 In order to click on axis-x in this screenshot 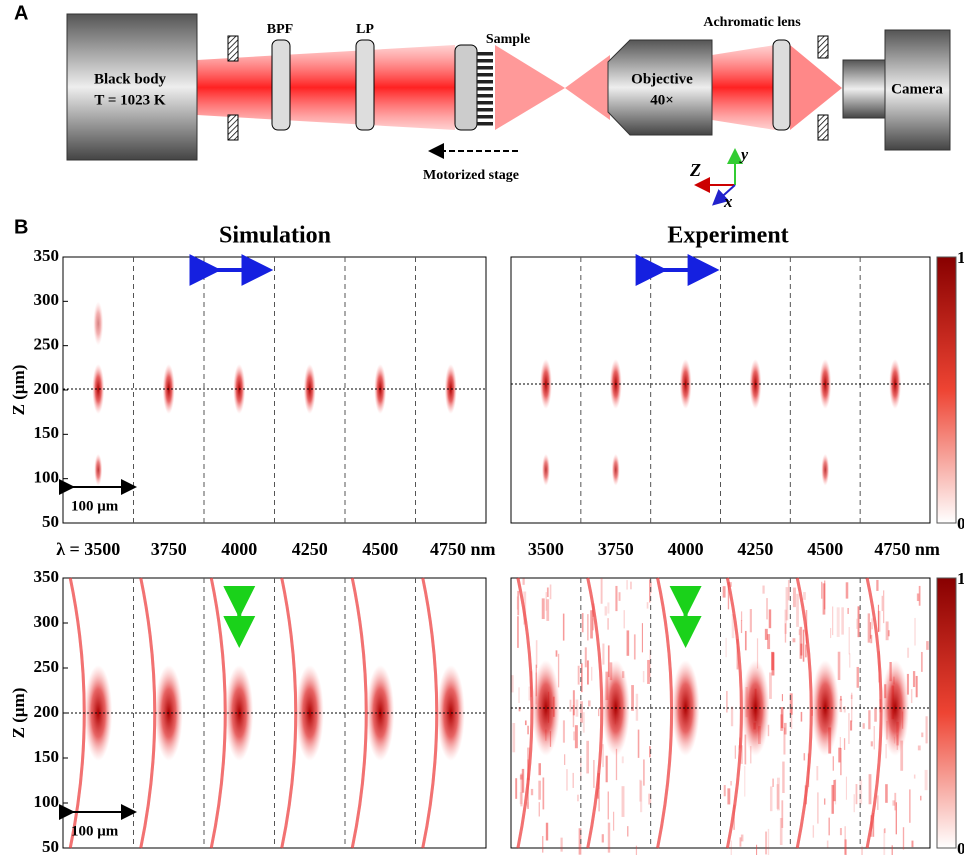, I will do `click(724, 195)`.